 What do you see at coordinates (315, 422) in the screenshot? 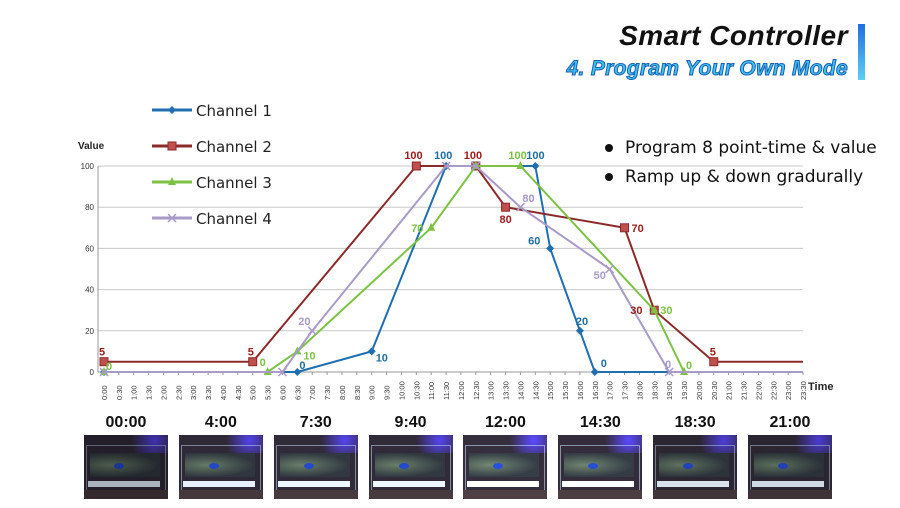
I see `frame-time-label: 7:30` at bounding box center [315, 422].